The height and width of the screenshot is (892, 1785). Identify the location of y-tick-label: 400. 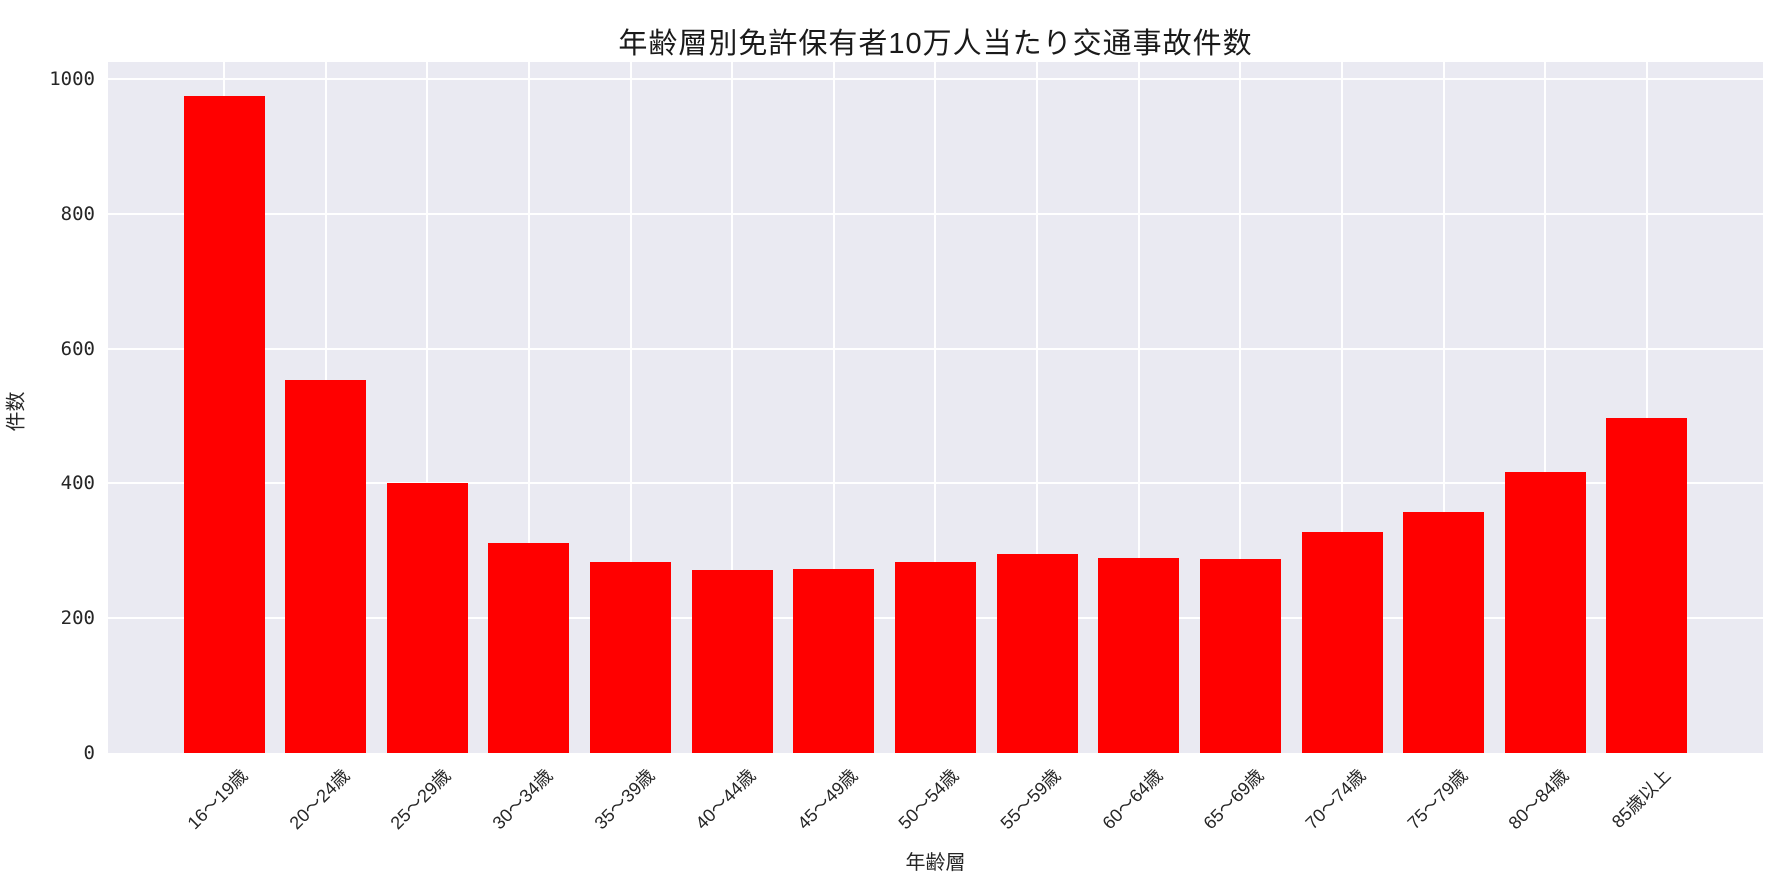
(77, 483).